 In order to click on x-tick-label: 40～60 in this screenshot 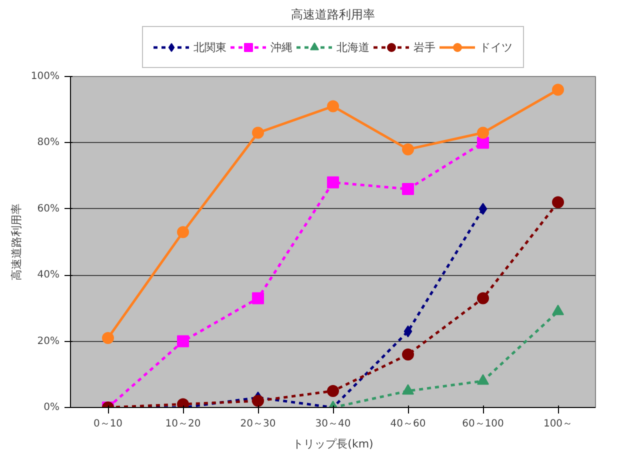, I will do `click(408, 424)`.